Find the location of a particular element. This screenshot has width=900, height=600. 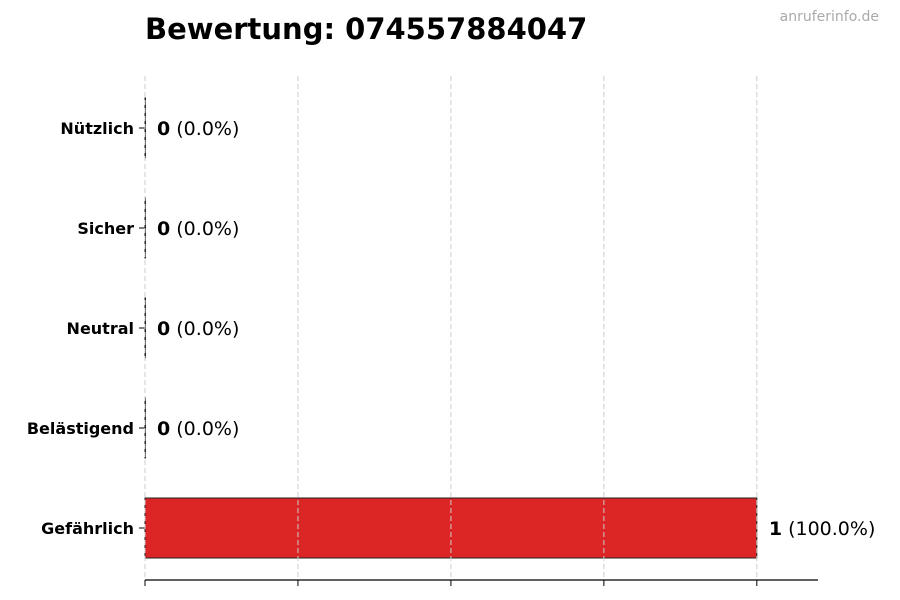

watermark: anruferinfo.de is located at coordinates (829, 17).